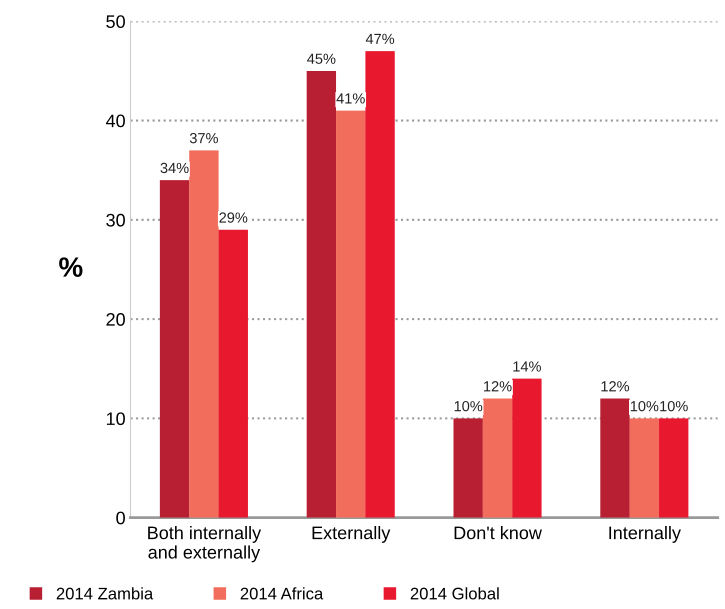 The width and height of the screenshot is (725, 609). Describe the element at coordinates (115, 419) in the screenshot. I see `y-tick-label: 10` at that location.